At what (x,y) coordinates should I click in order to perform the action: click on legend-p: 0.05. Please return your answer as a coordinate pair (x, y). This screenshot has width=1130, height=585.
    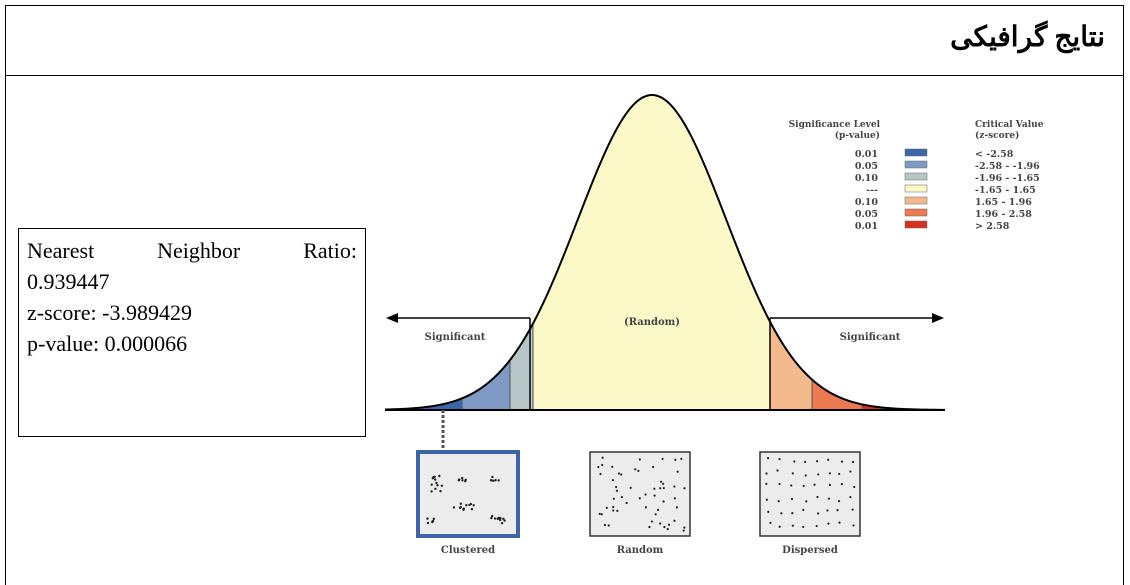
    Looking at the image, I should click on (866, 166).